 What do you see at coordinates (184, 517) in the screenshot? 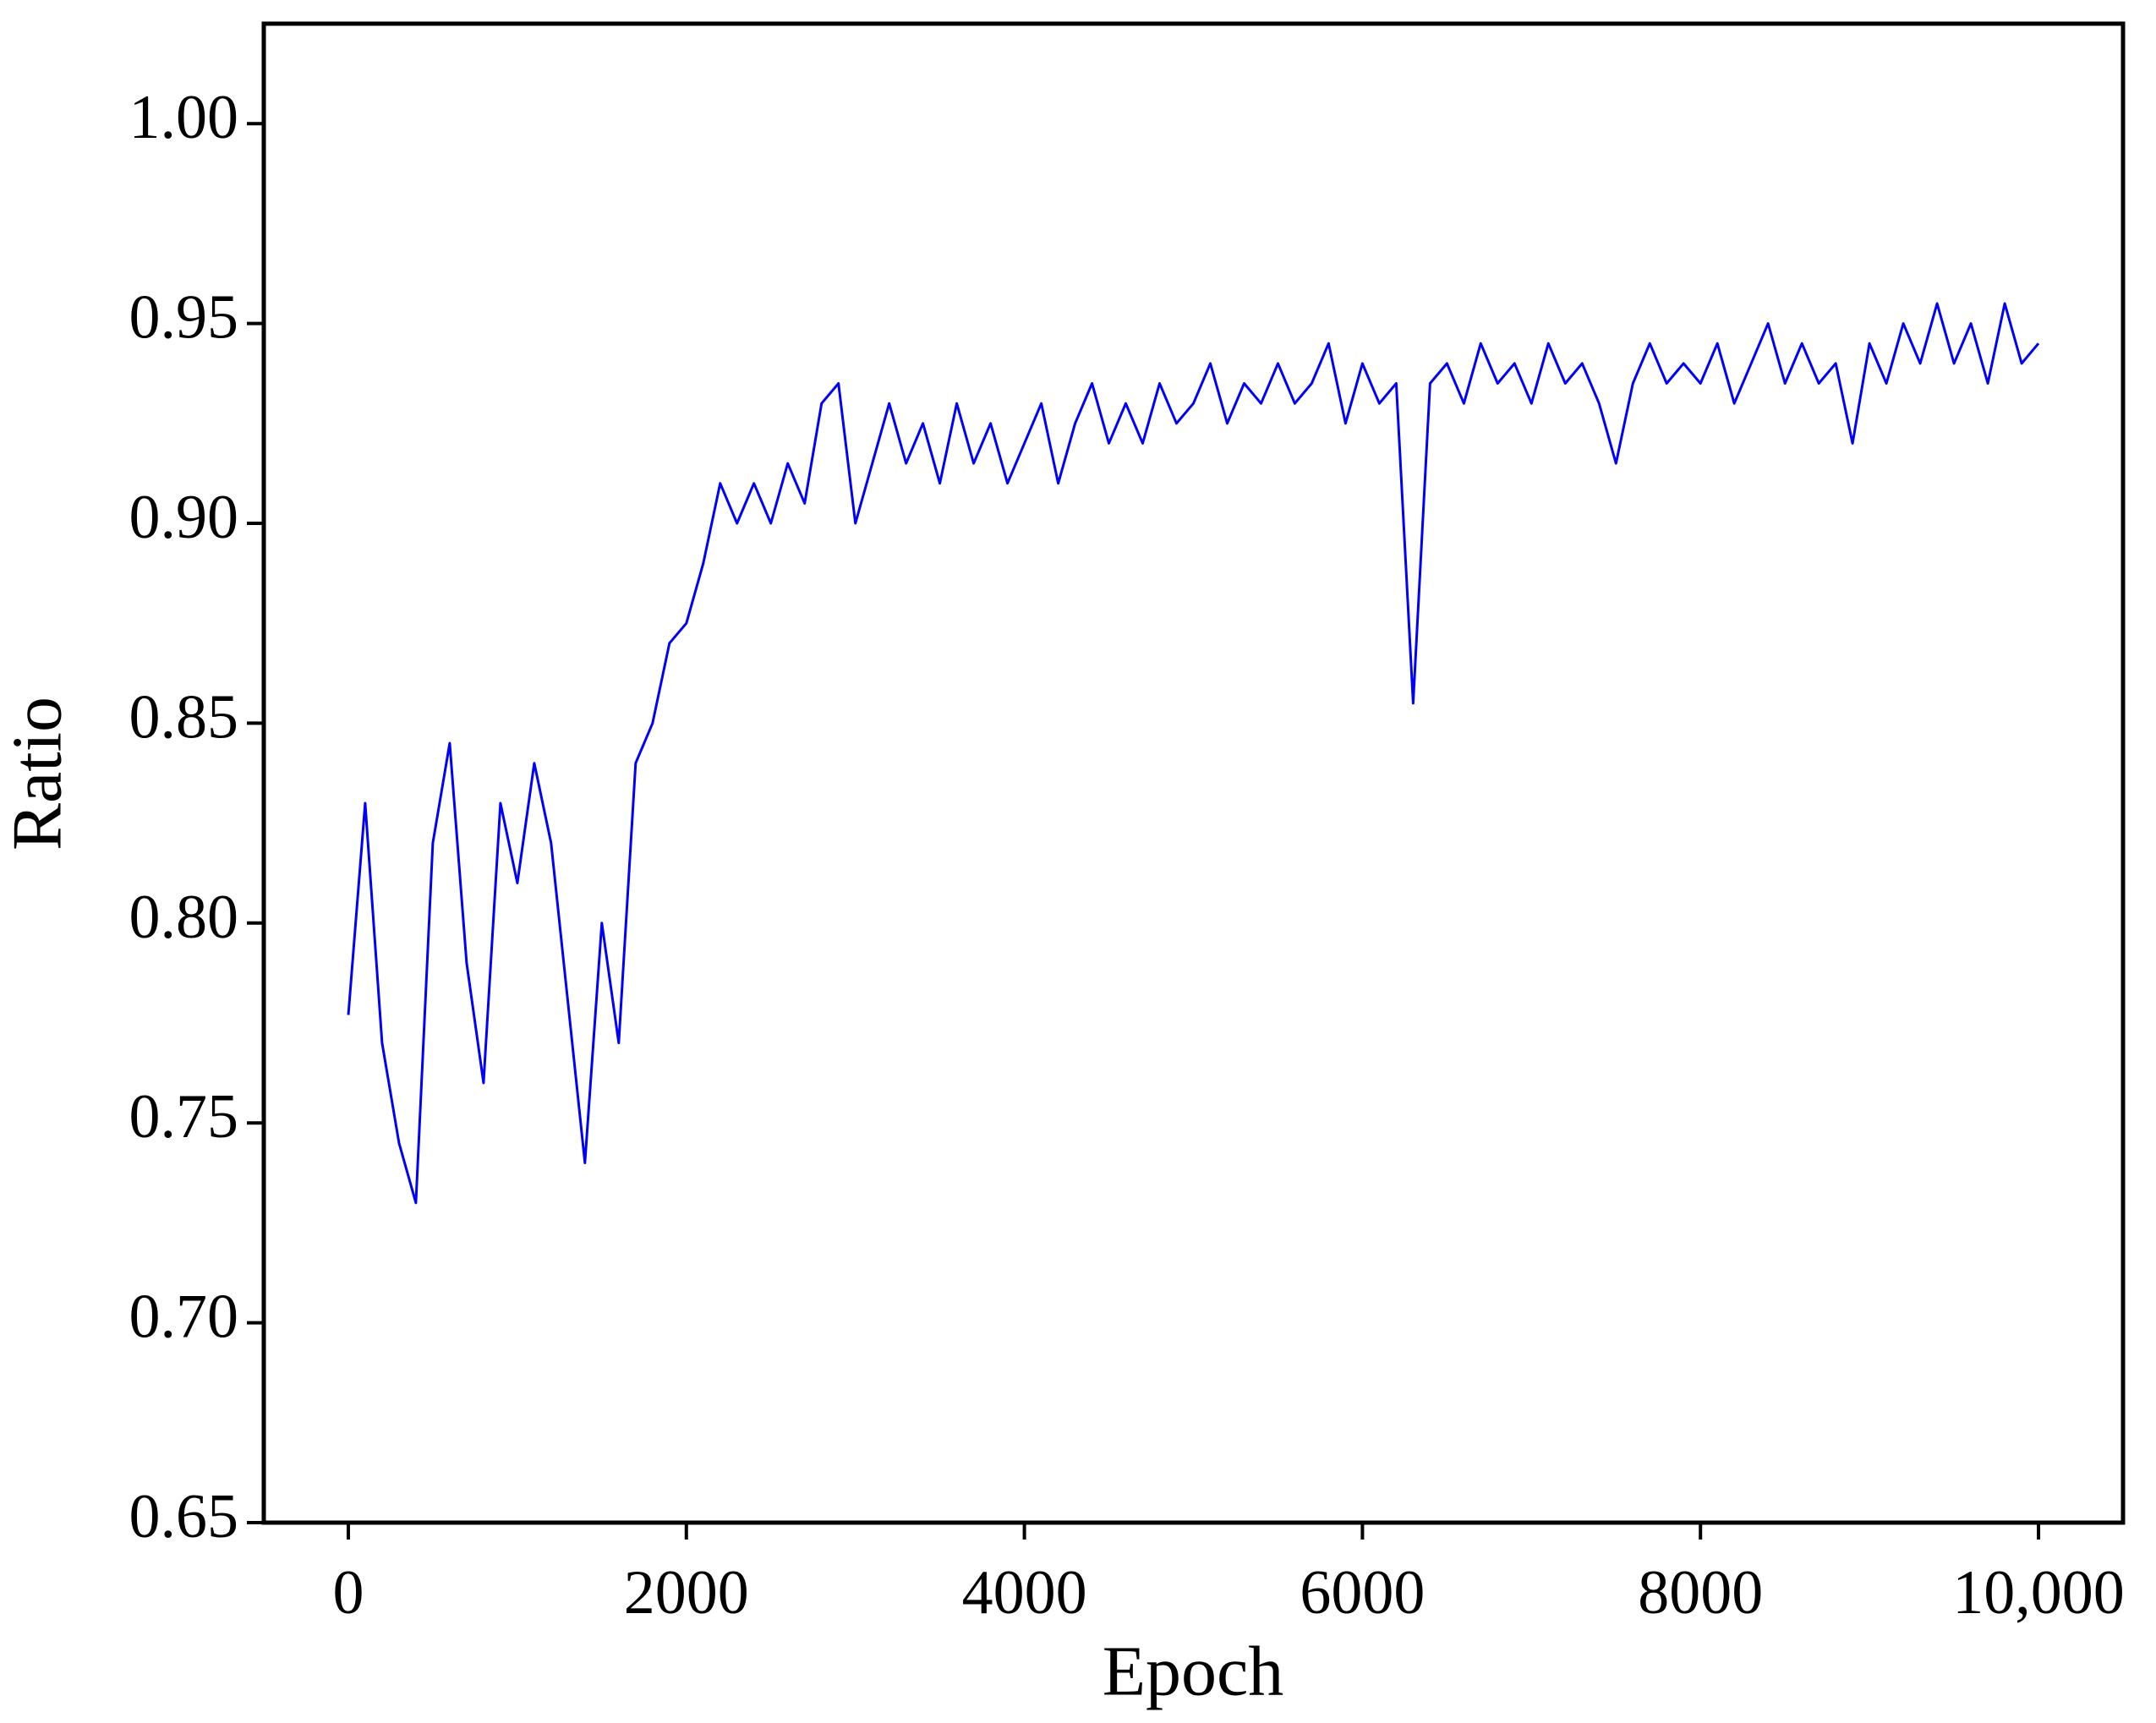
I see `y-tick-label: 0.90` at bounding box center [184, 517].